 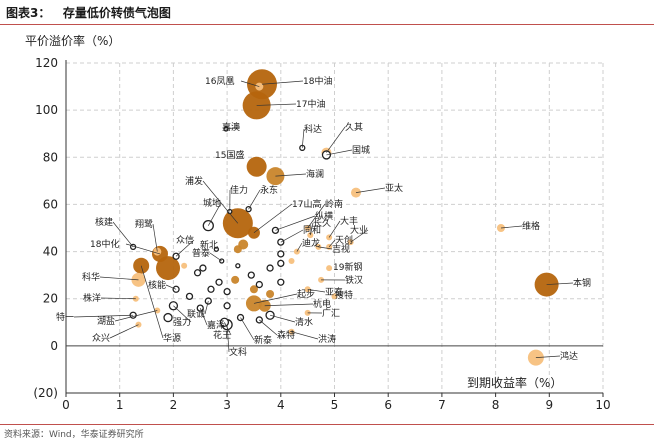 What do you see at coordinates (269, 190) in the screenshot?
I see `bubble-label: 永东` at bounding box center [269, 190].